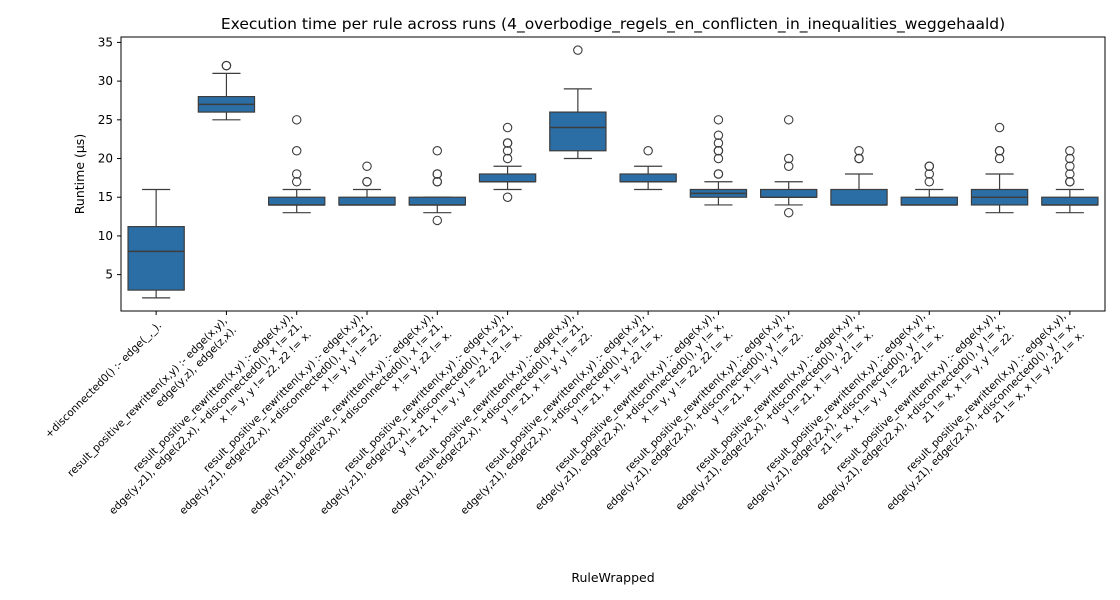  What do you see at coordinates (105, 159) in the screenshot?
I see `y-tick-label: 20` at bounding box center [105, 159].